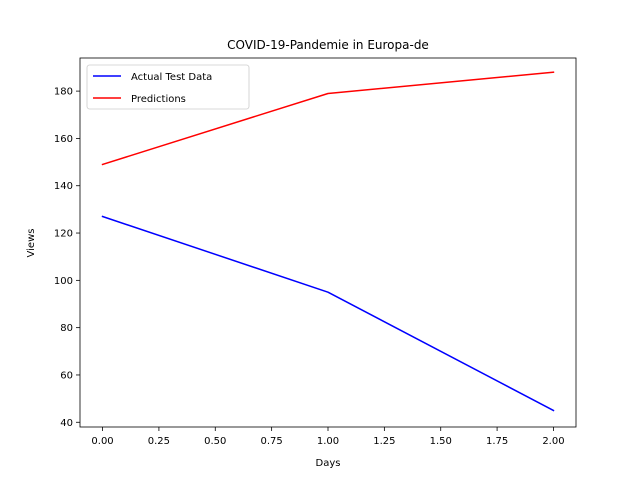 This screenshot has width=640, height=480. I want to click on x-tick-label: 0.75, so click(272, 441).